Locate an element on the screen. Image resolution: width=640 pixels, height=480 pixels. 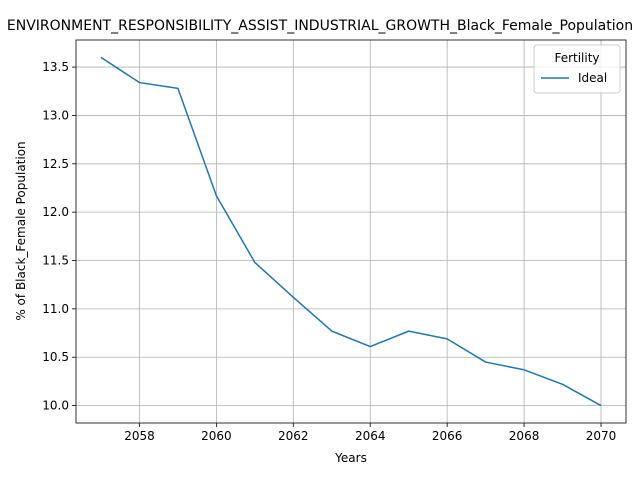
x-tick-label: 2058 is located at coordinates (139, 436).